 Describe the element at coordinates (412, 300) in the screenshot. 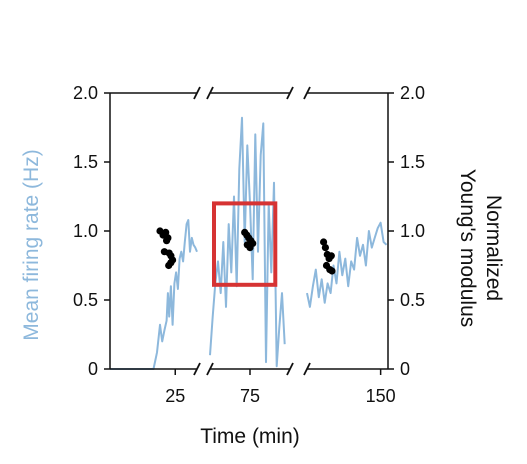

I see `right-y-tick-label: 0.5` at that location.